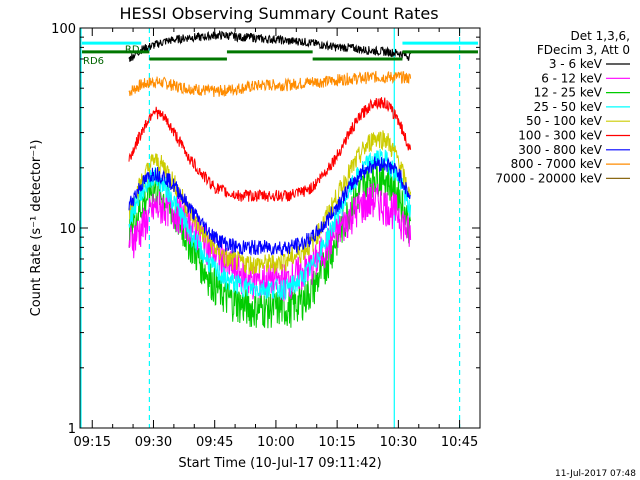  I want to click on legend-header: FDecim 3, Att 0, so click(583, 50).